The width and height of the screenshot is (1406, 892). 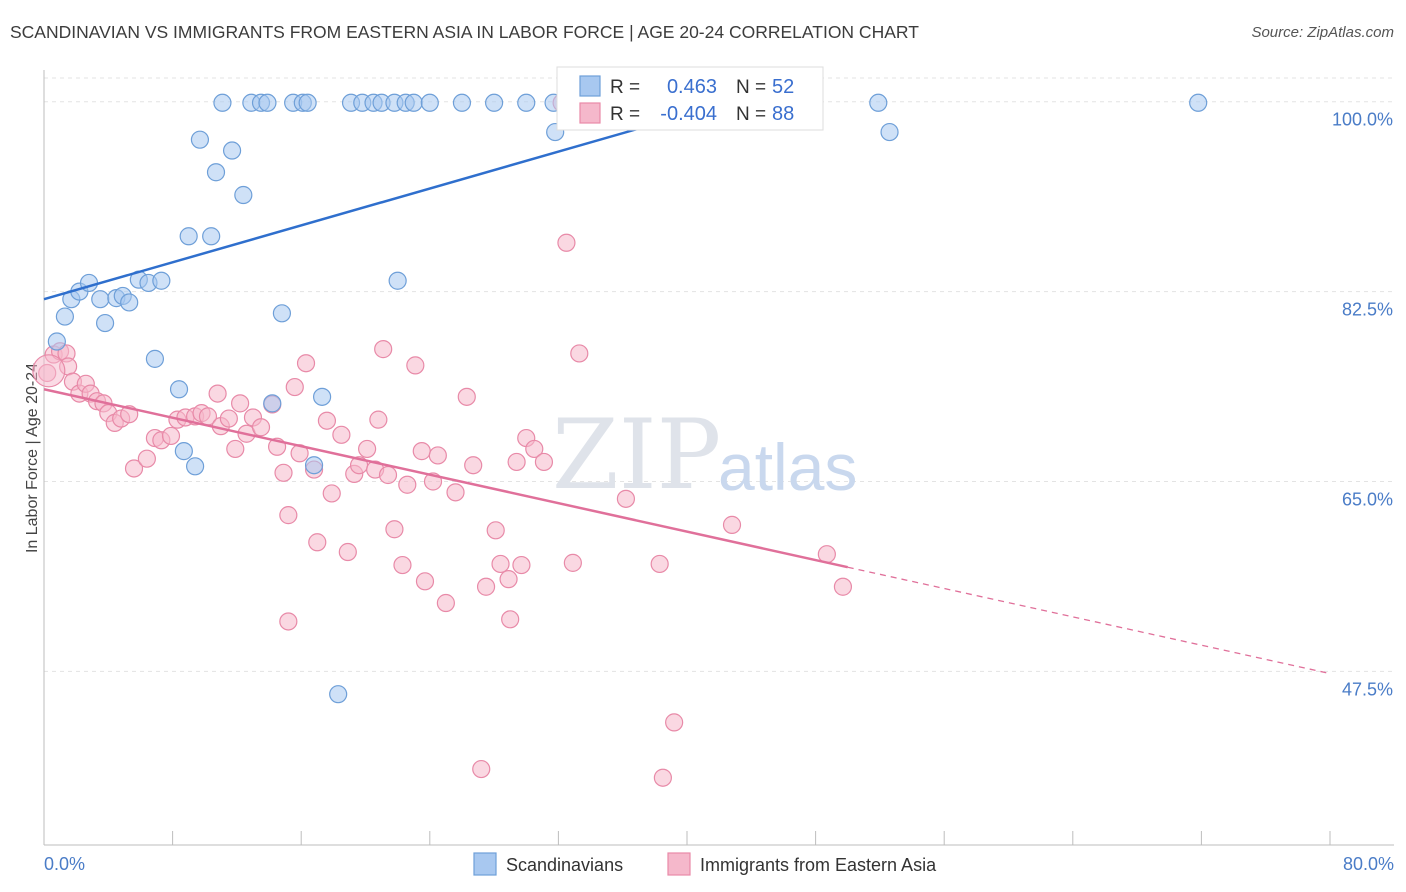 I want to click on legend-n-value-1: 52, so click(x=783, y=87).